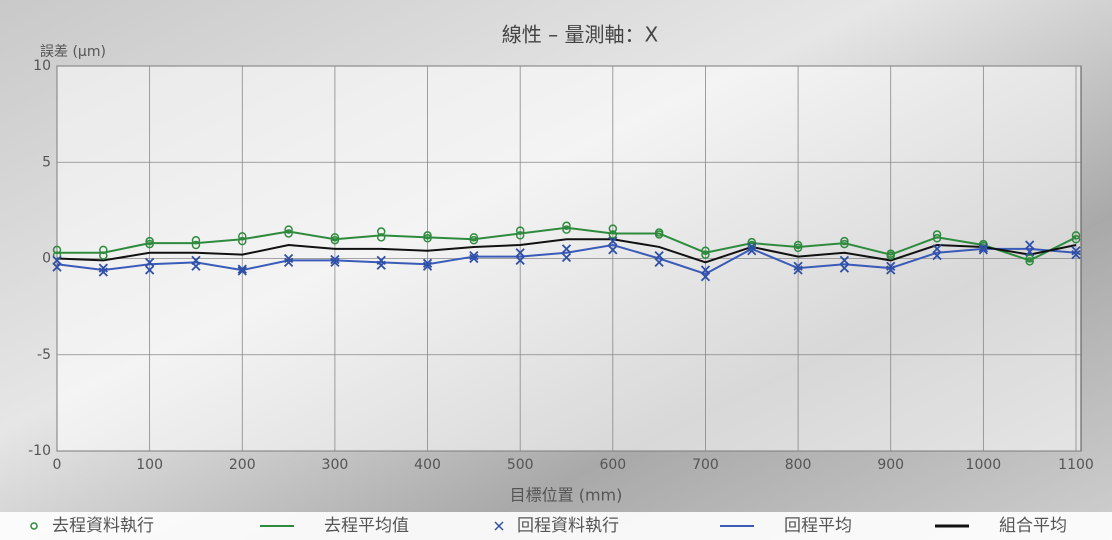  I want to click on x-tick-label: 1100, so click(1076, 465).